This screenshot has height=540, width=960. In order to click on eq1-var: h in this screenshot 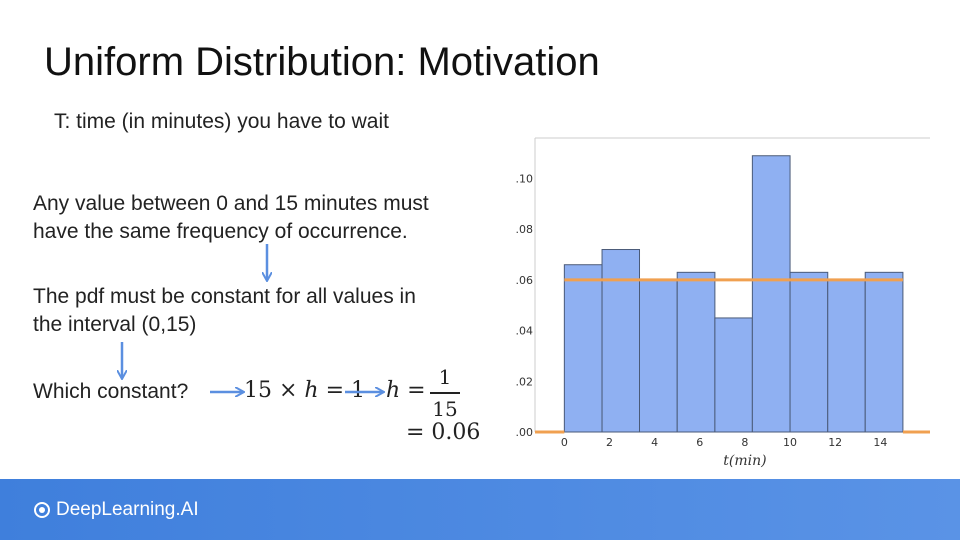, I will do `click(311, 390)`.